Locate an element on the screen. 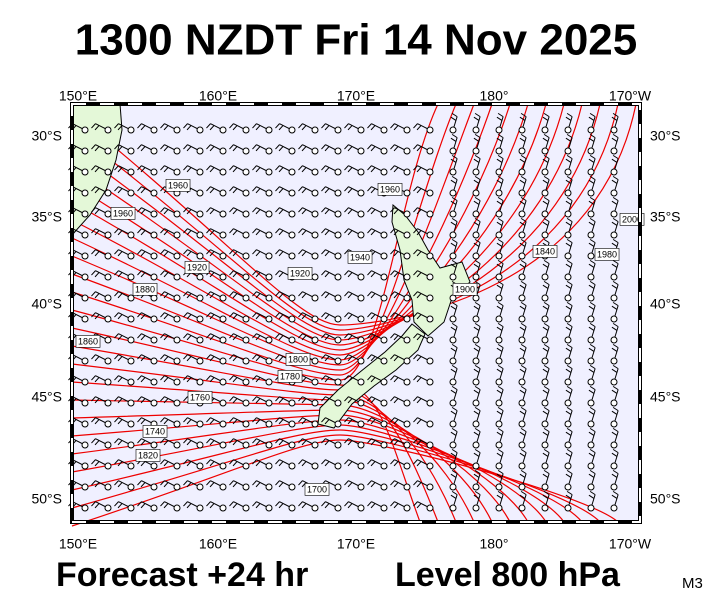 Image resolution: width=711 pixels, height=605 pixels. contour-label-box is located at coordinates (317, 489).